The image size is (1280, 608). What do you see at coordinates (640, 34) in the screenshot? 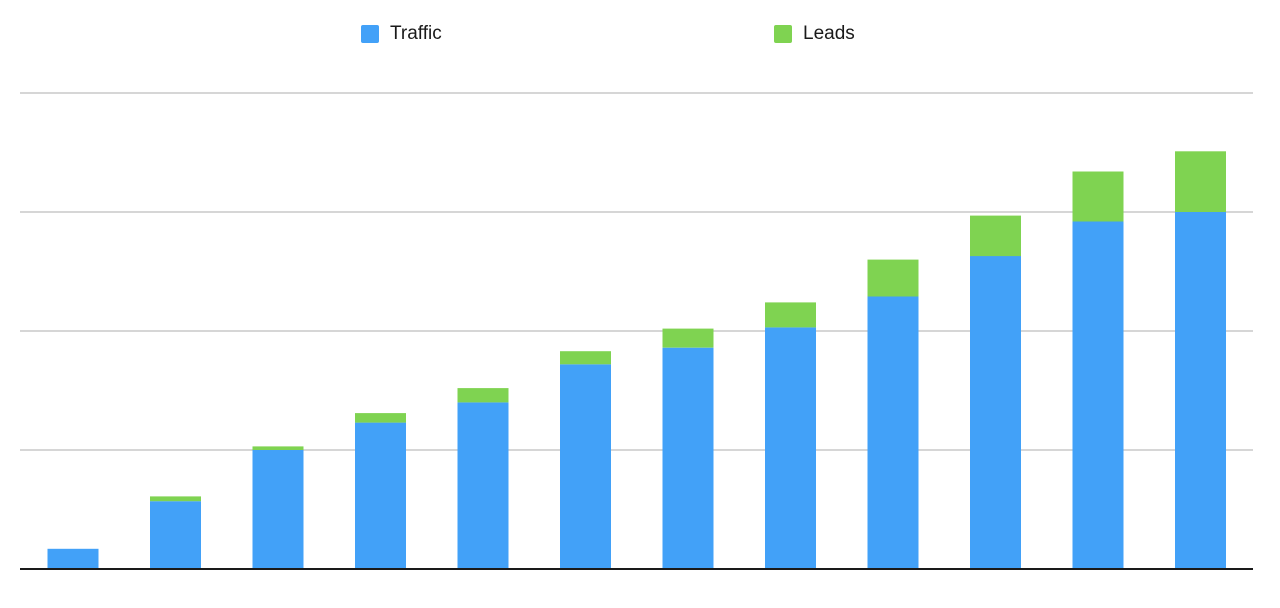
I see `legend: Traffic Leads` at bounding box center [640, 34].